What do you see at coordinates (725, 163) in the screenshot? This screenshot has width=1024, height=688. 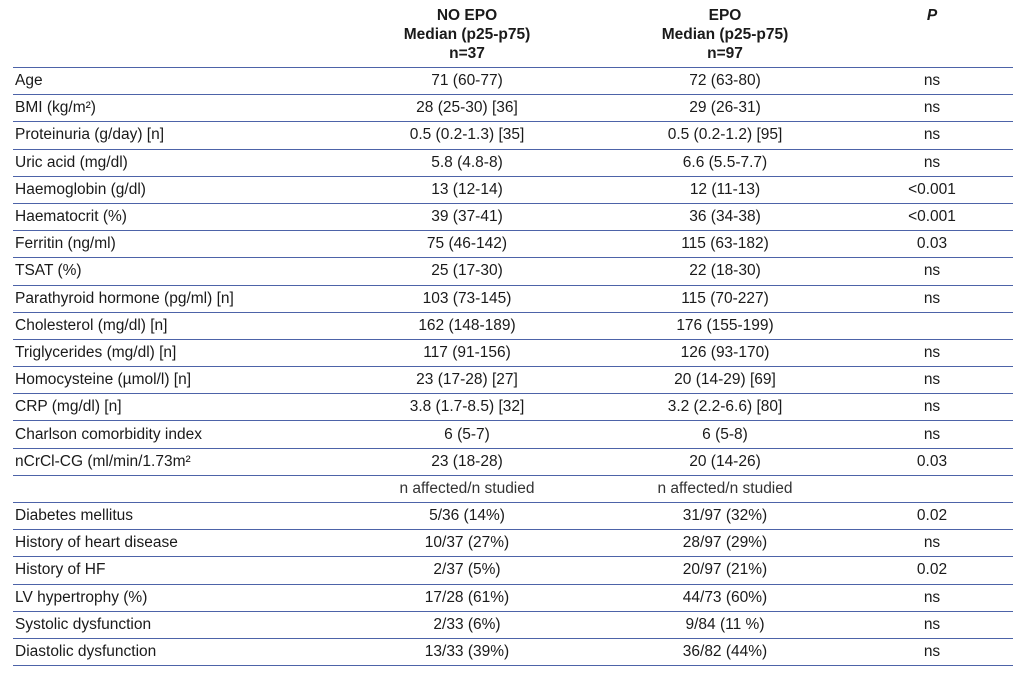 I see `cell-epo: 6.6 (5.5-7.7)` at bounding box center [725, 163].